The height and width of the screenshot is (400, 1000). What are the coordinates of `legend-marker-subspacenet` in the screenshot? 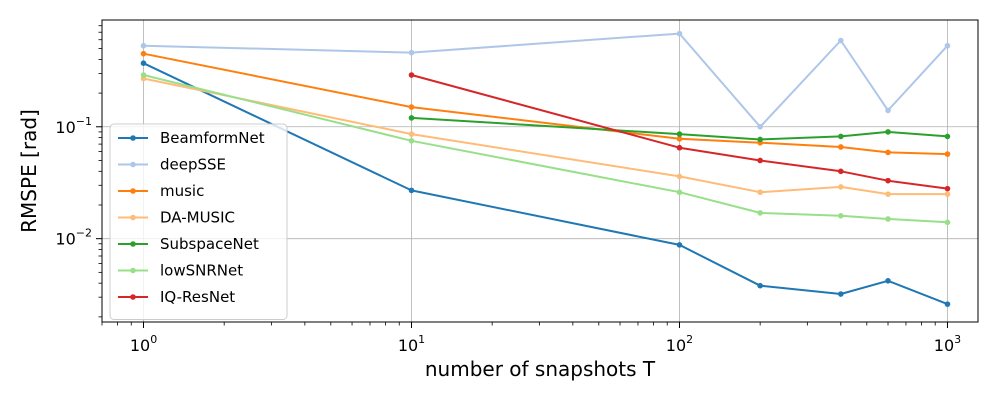 It's located at (133, 244).